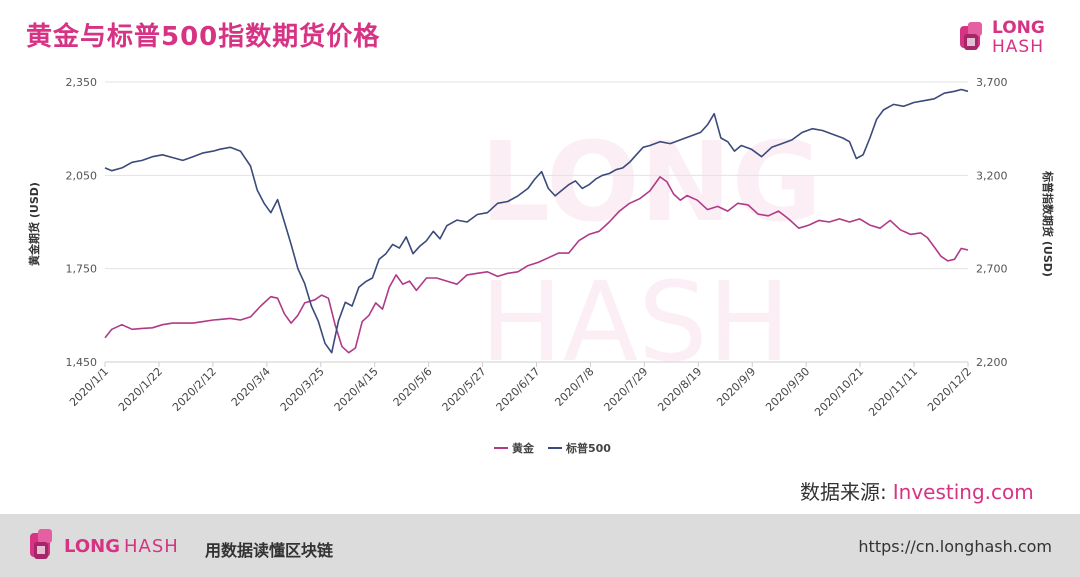  I want to click on x-tick-label: 2020/4/15, so click(356, 389).